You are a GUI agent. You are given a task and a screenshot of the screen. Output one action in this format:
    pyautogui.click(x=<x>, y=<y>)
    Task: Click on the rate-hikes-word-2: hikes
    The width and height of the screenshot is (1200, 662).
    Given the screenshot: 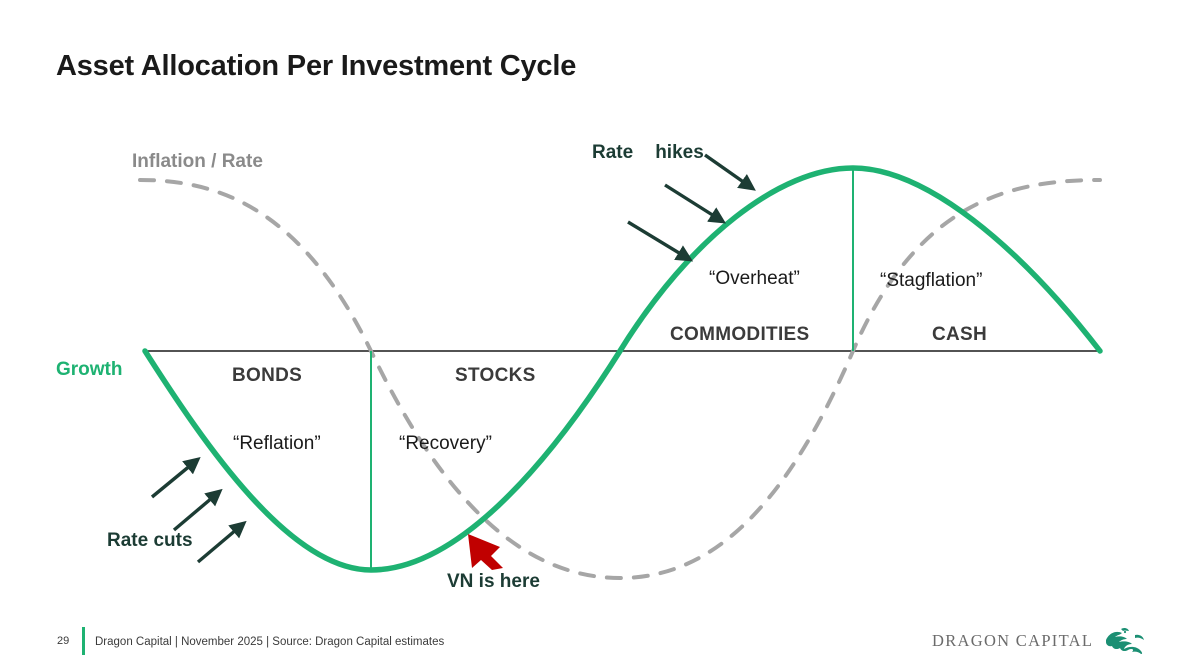 What is the action you would take?
    pyautogui.click(x=679, y=152)
    